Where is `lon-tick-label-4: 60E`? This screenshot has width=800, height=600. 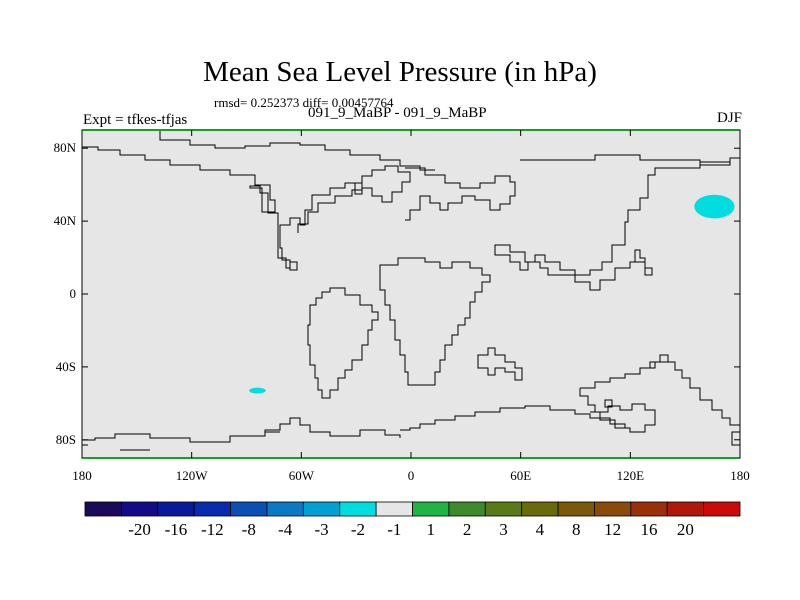
lon-tick-label-4: 60E is located at coordinates (520, 475).